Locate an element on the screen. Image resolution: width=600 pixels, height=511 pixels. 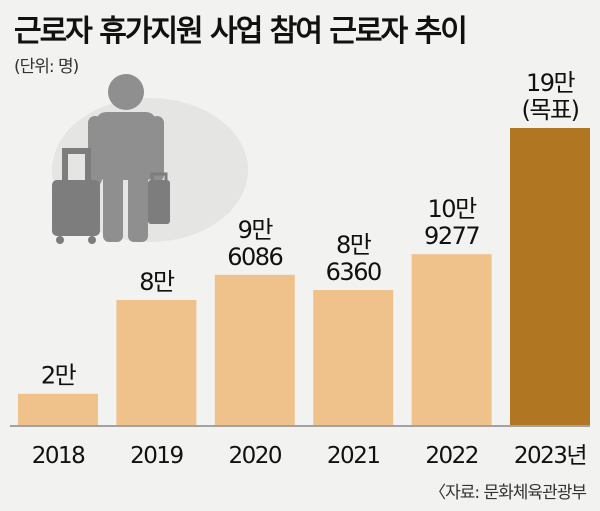
x-tick-label: 2023년 is located at coordinates (550, 456).